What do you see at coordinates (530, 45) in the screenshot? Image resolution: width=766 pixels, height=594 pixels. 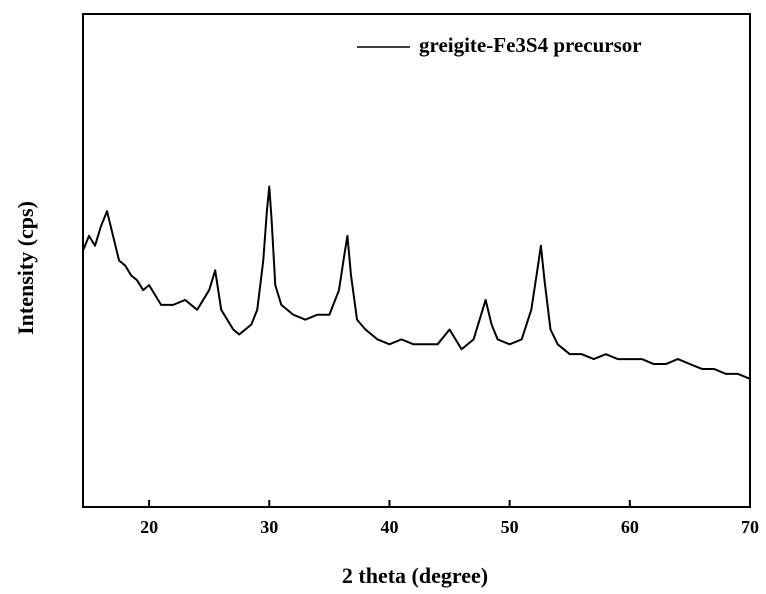 I see `legend-label: greigite-Fe3S4 precursor` at bounding box center [530, 45].